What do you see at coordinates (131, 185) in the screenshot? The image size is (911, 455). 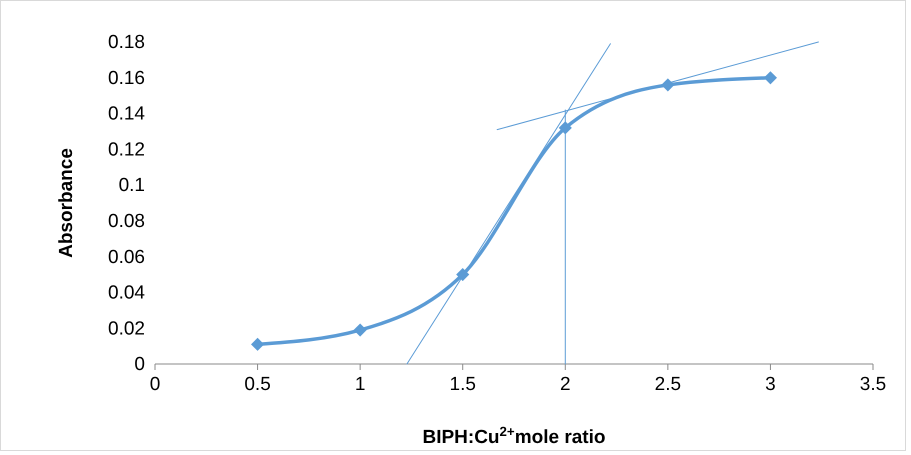 I see `y-tick-label: 0.1` at bounding box center [131, 185].